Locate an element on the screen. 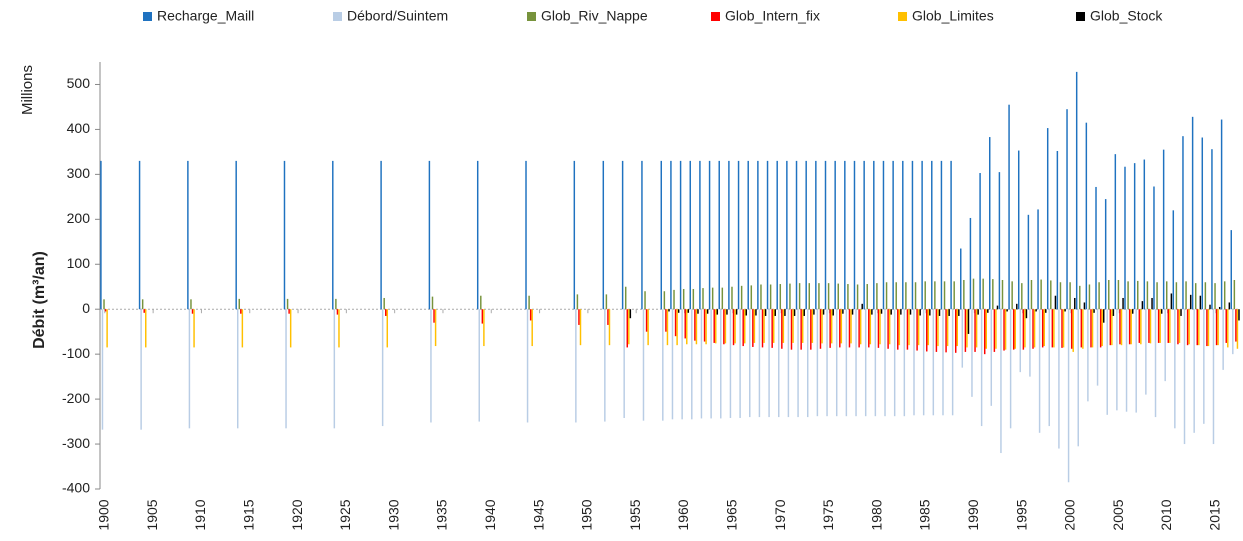  legend-label: Glob_Limites is located at coordinates (953, 16).